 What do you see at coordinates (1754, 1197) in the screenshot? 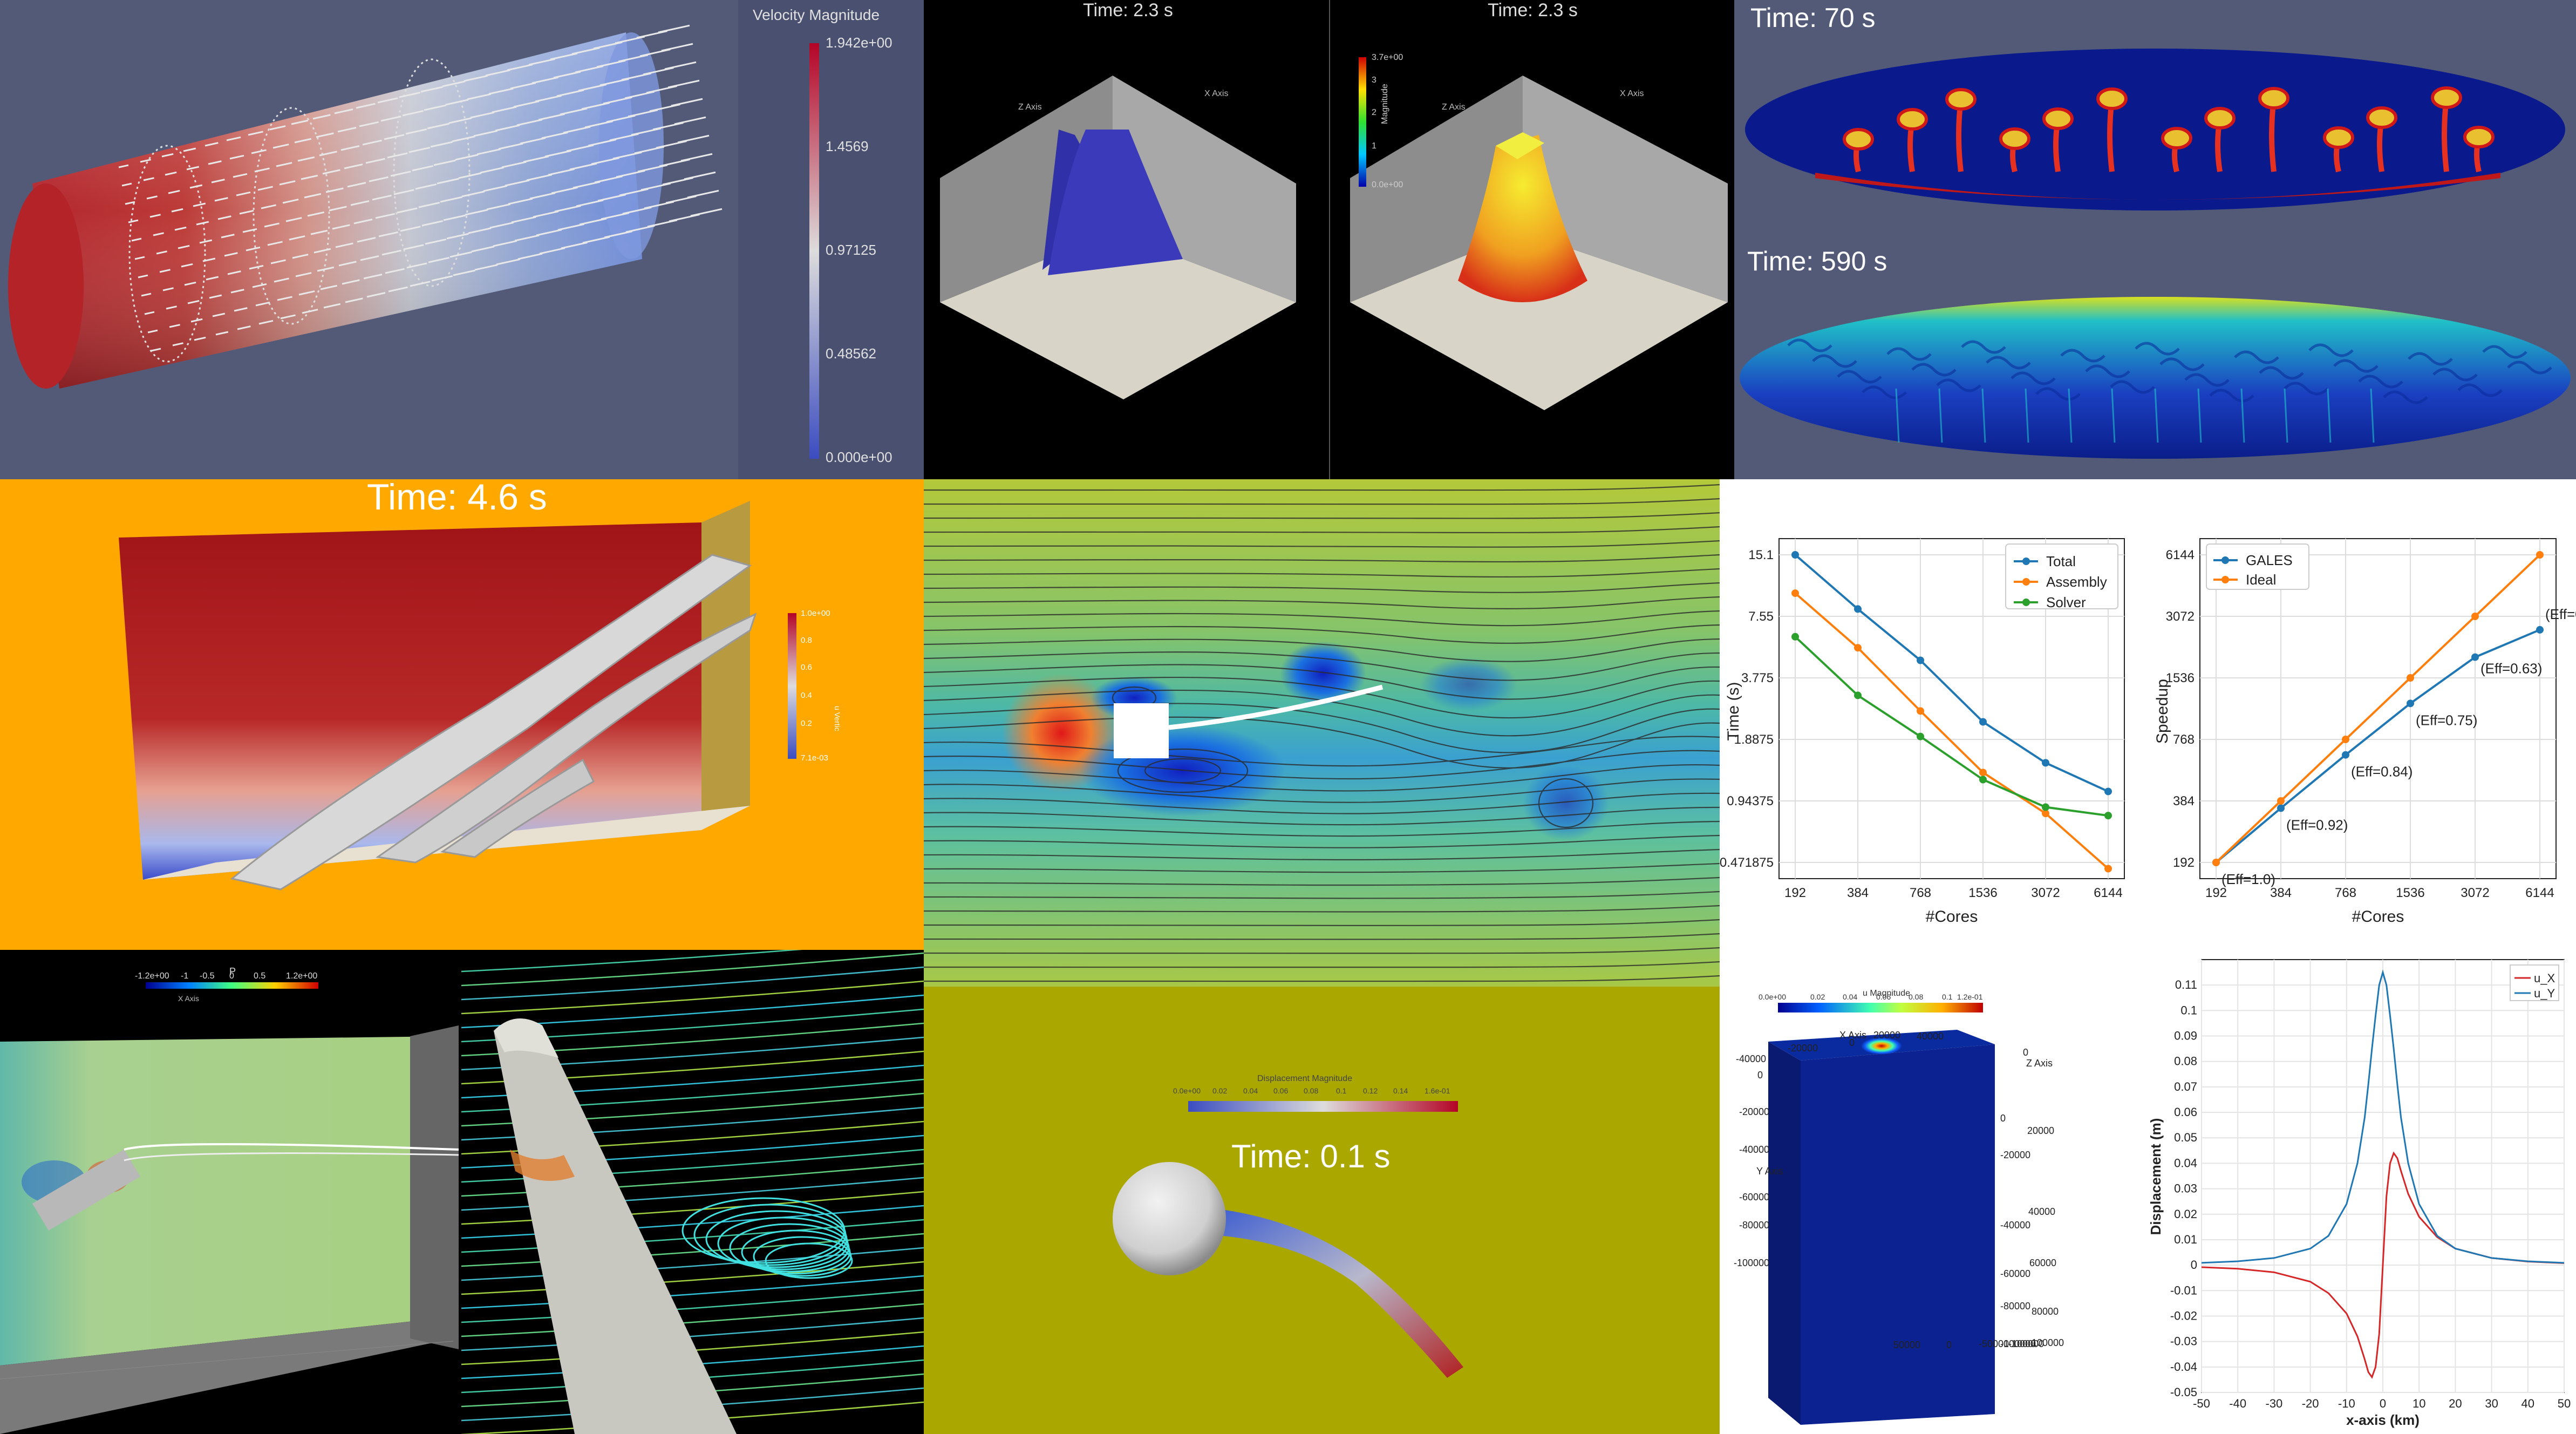
I see `left-tick-4: -60000` at bounding box center [1754, 1197].